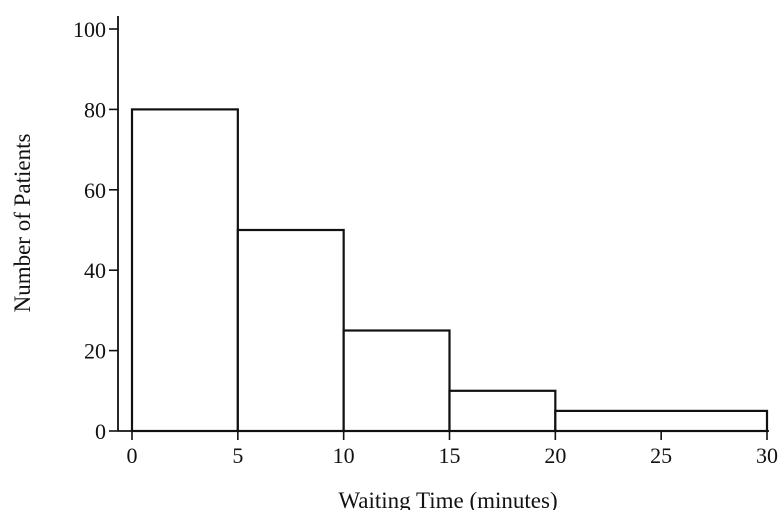 Image resolution: width=782 pixels, height=510 pixels. What do you see at coordinates (95, 190) in the screenshot?
I see `y-tick-label-60: 60` at bounding box center [95, 190].